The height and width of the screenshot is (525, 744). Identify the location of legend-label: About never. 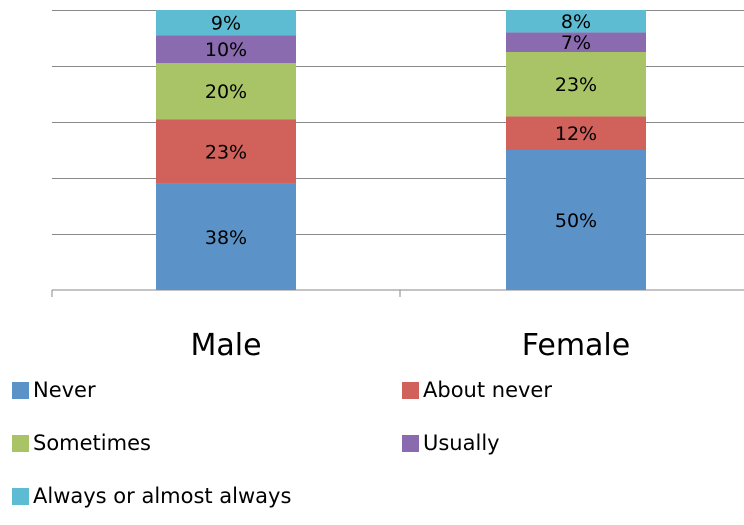
(487, 390).